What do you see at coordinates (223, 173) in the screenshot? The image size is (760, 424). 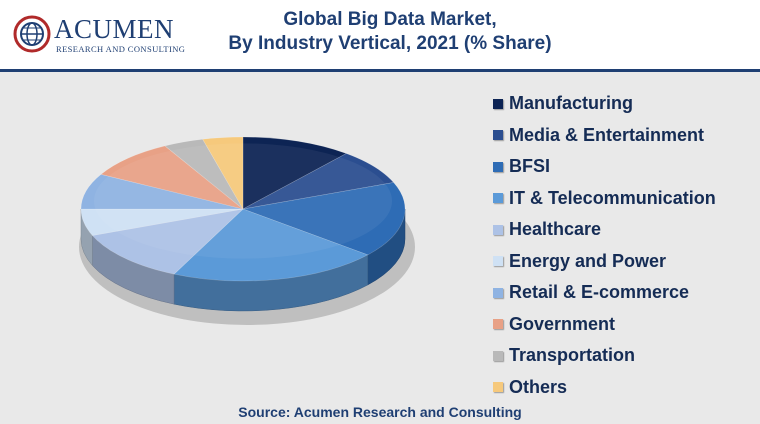 I see `pie-slice: Others` at bounding box center [223, 173].